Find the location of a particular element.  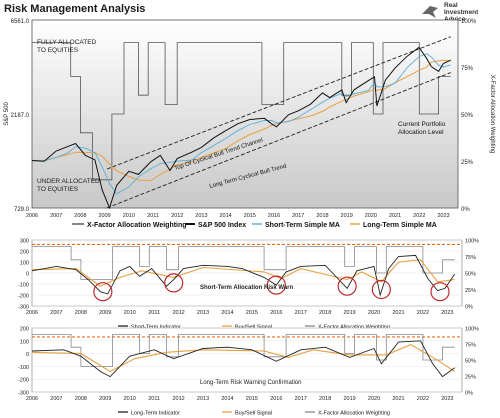

y-axis-label-right: X-Factor Allocation Weighting is located at coordinates (492, 114).